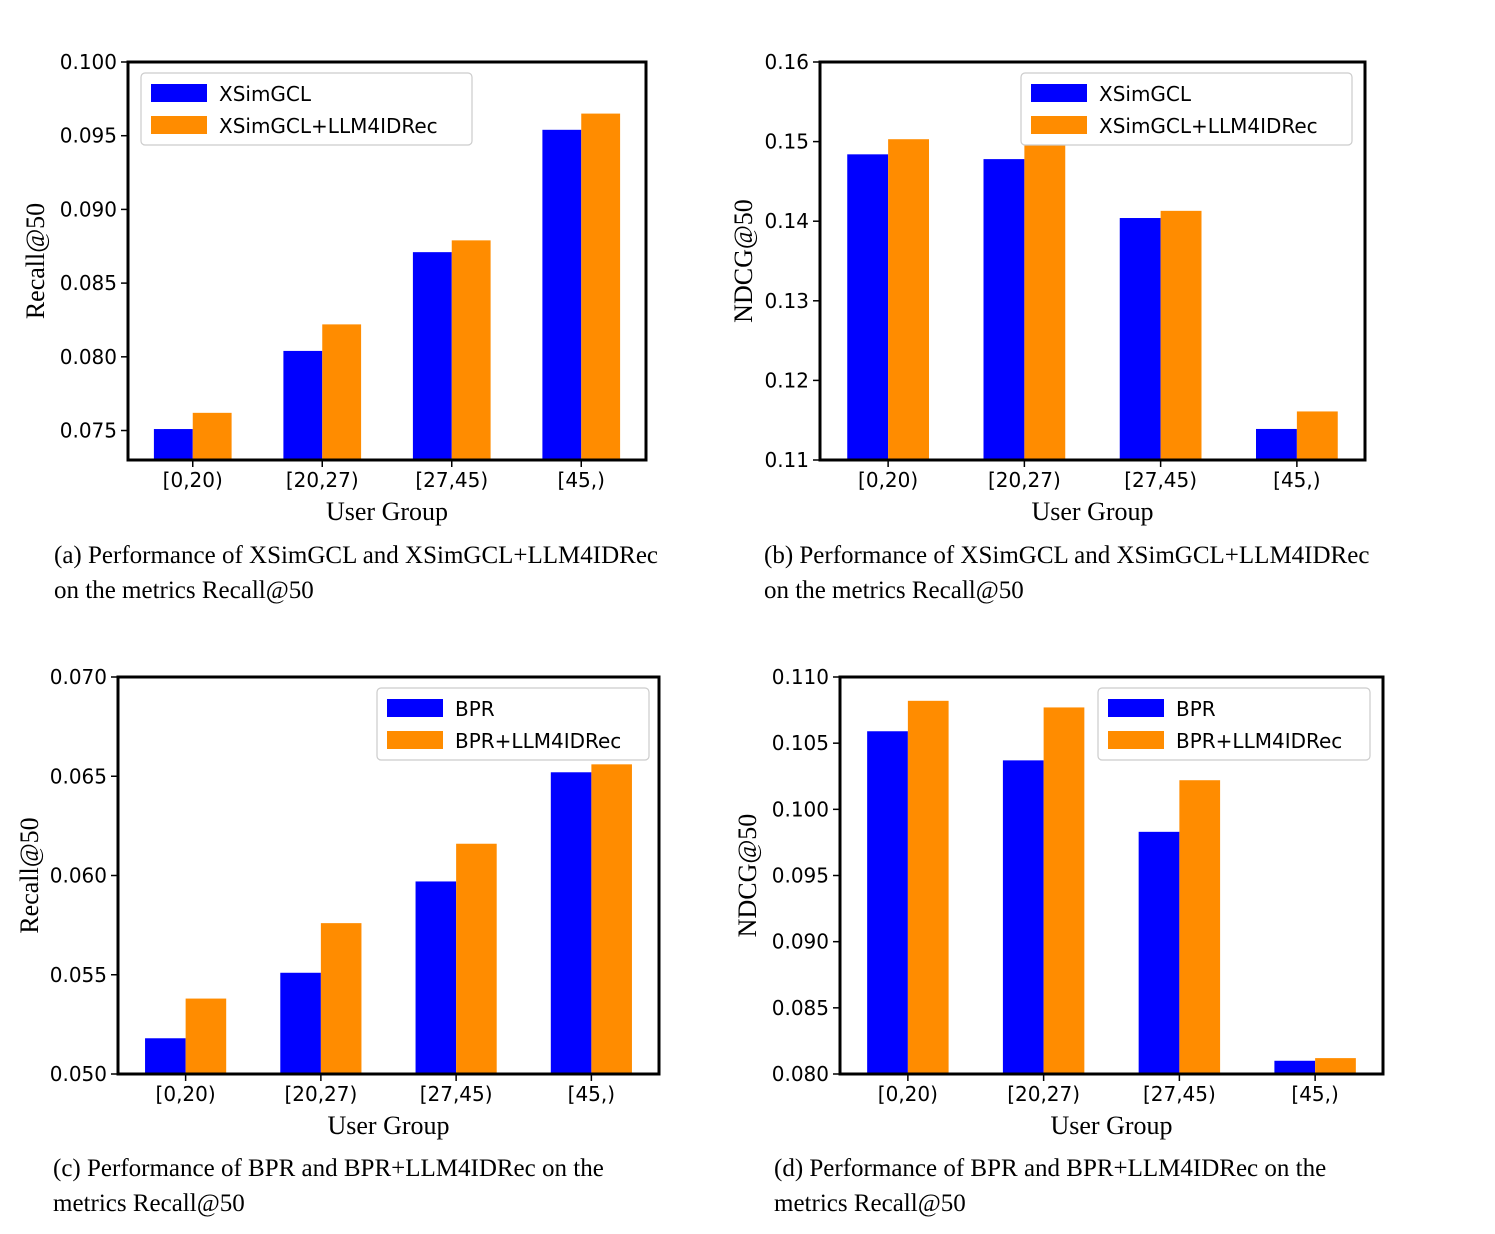 The height and width of the screenshot is (1234, 1495). I want to click on y-tick-label: 0.16, so click(786, 62).